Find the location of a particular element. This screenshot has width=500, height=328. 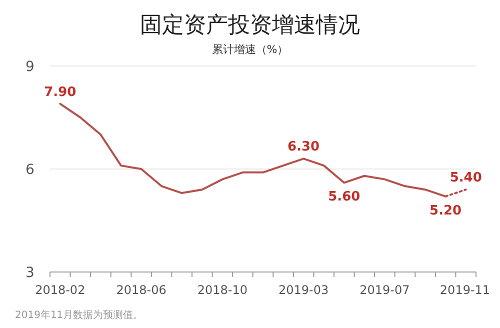

x-tick-label: 2018-02 is located at coordinates (60, 290).